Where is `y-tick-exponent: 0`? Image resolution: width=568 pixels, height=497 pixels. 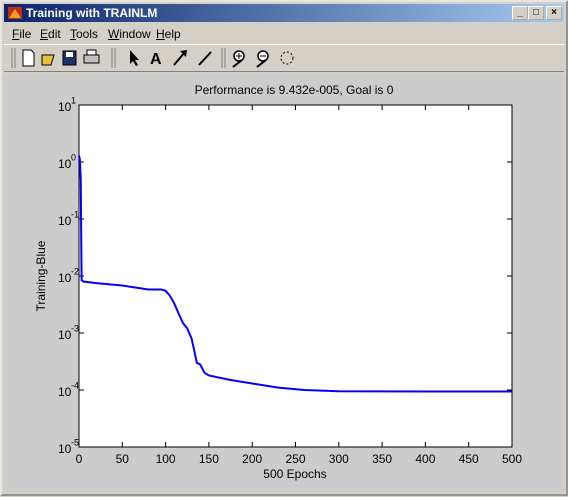
y-tick-exponent: 0 is located at coordinates (73, 157).